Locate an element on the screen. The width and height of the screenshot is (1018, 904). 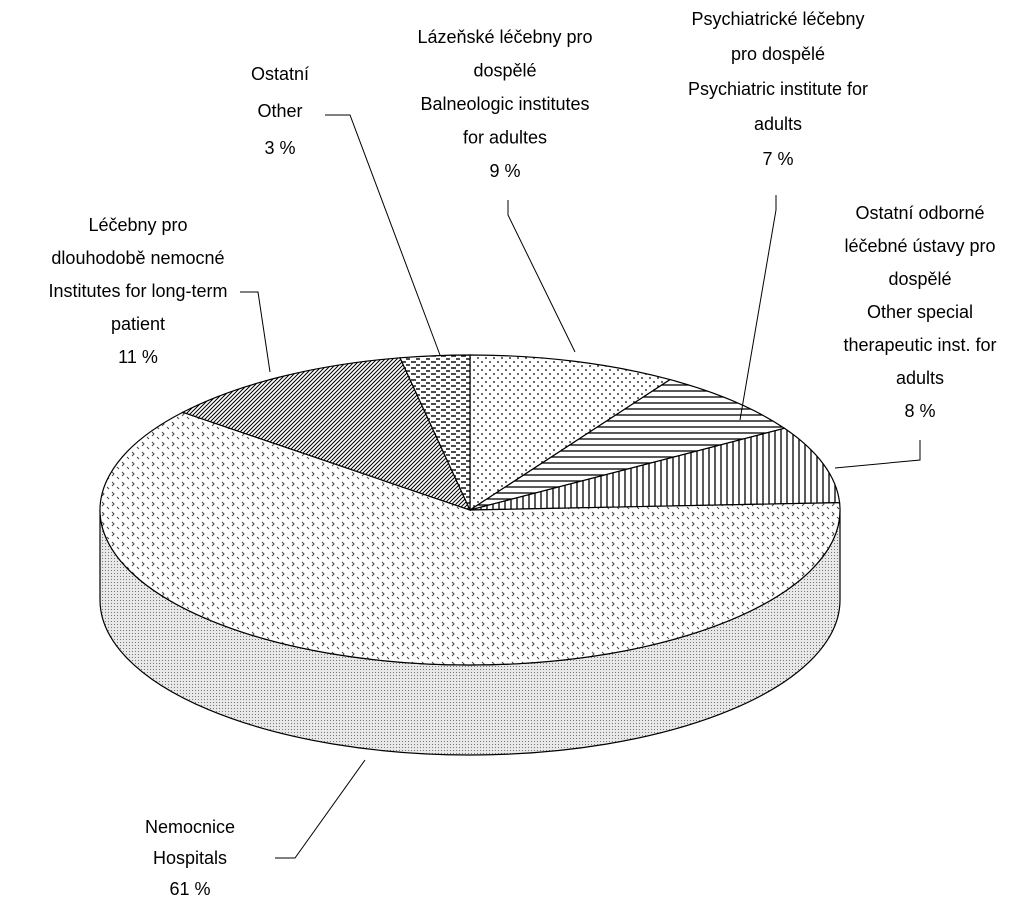
value-label: 8 % is located at coordinates (919, 411).